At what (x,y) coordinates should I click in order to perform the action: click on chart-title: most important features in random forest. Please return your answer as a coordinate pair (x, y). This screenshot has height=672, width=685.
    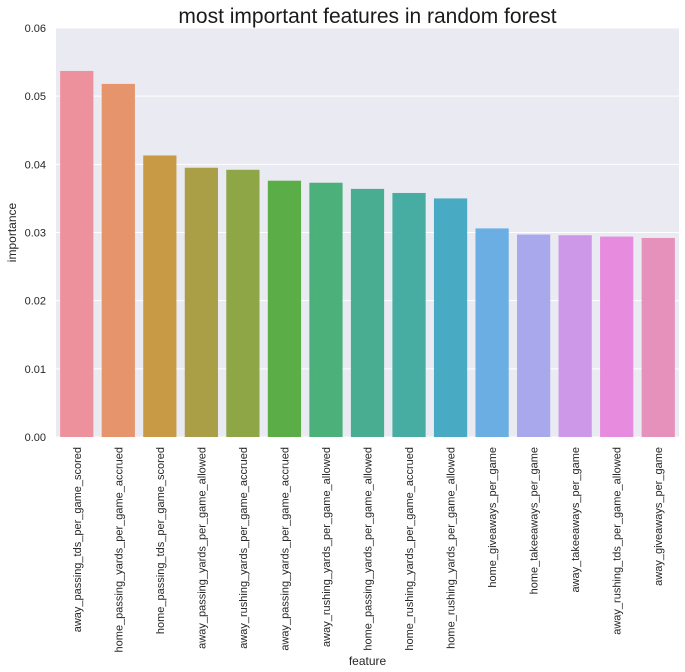
    Looking at the image, I should click on (367, 16).